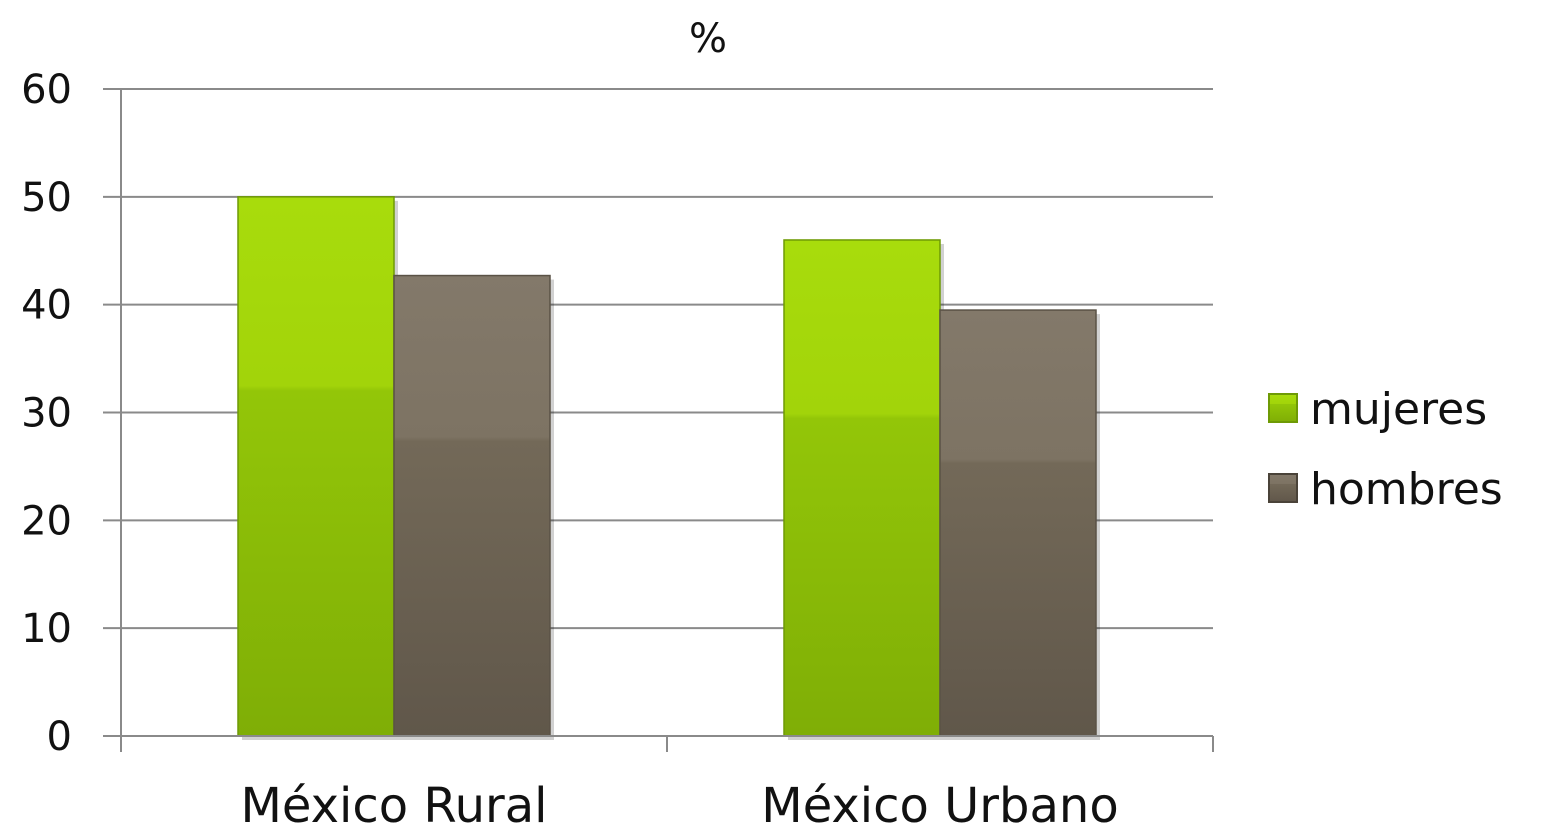 This screenshot has height=826, width=1543. I want to click on y-axis-ticks: 0 10 20 30 40 50 60, so click(46, 413).